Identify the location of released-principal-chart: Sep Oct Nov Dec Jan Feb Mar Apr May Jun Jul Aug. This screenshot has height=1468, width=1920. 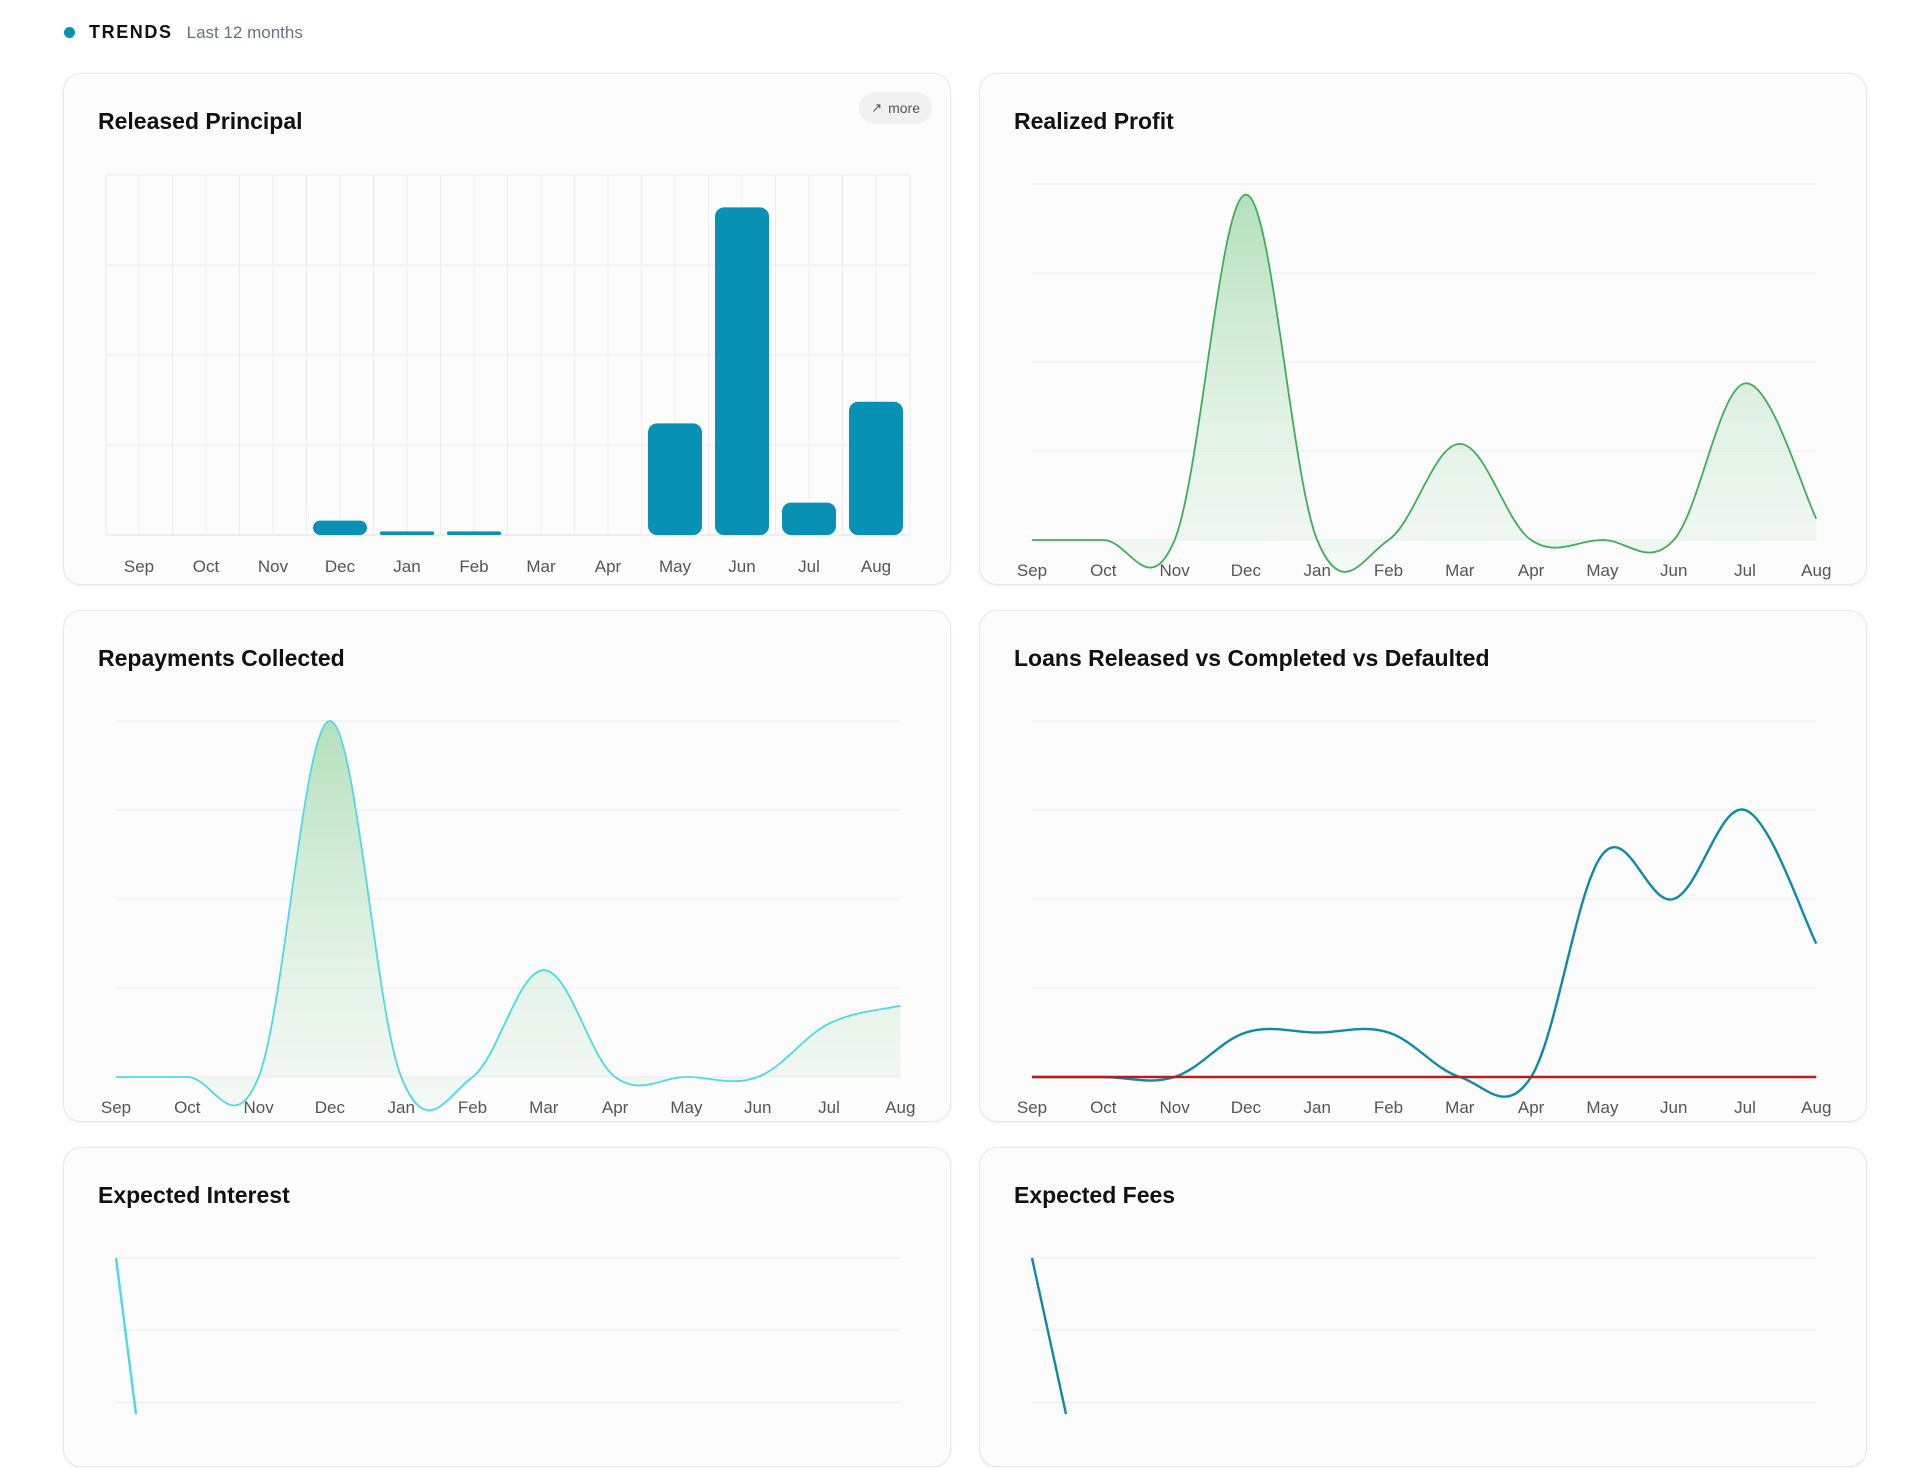
(508, 375).